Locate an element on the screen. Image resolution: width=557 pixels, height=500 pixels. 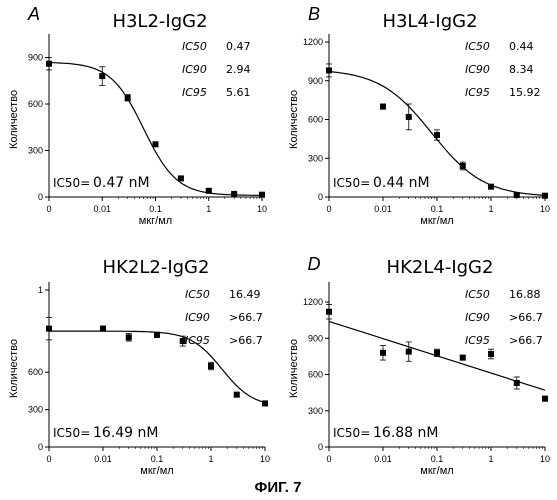
chart-title: HK2L4-IgG2 is located at coordinates (440, 267).